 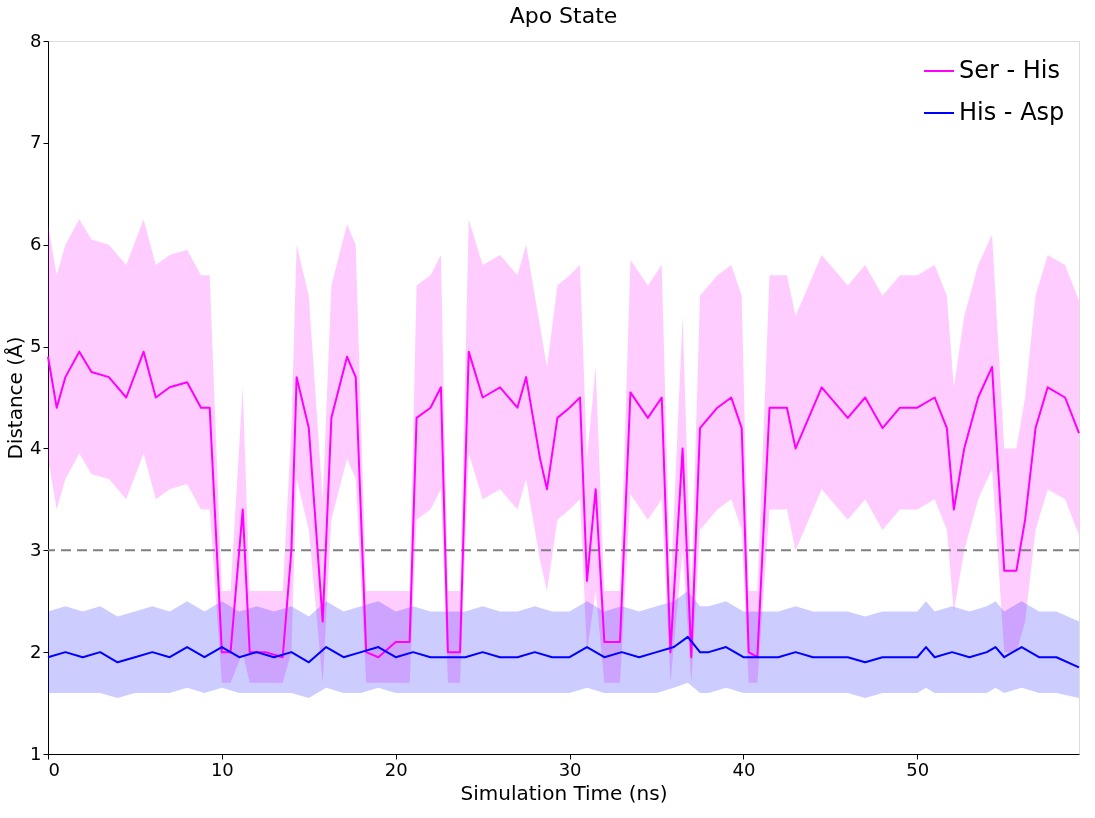 I want to click on y-tick-label: 1, so click(x=36, y=753).